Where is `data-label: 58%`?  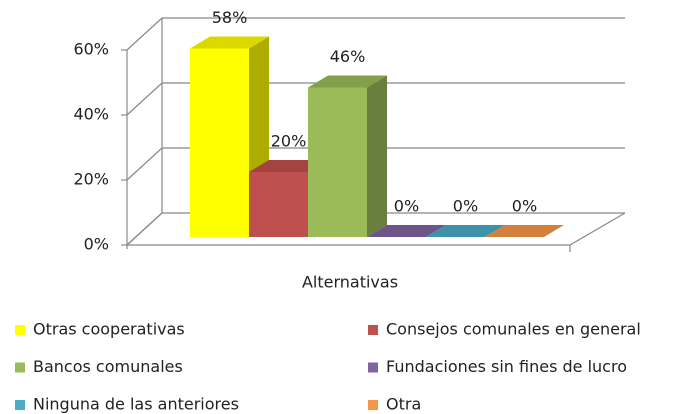 data-label: 58% is located at coordinates (230, 17).